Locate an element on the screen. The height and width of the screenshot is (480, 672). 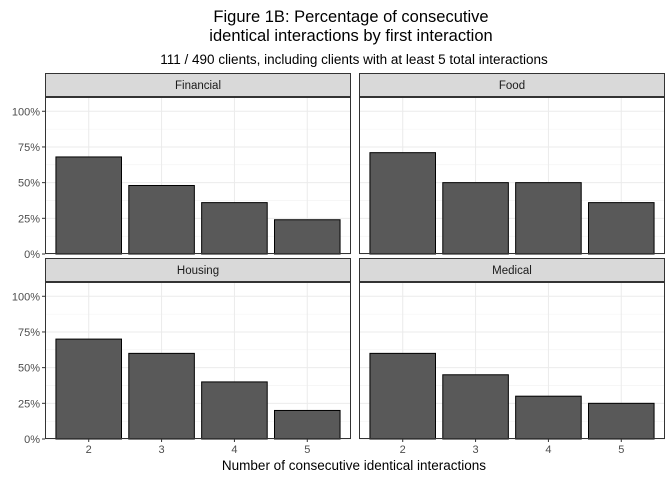
chart-title-line1: Figure 1B: Percentage of consecutive is located at coordinates (350, 17).